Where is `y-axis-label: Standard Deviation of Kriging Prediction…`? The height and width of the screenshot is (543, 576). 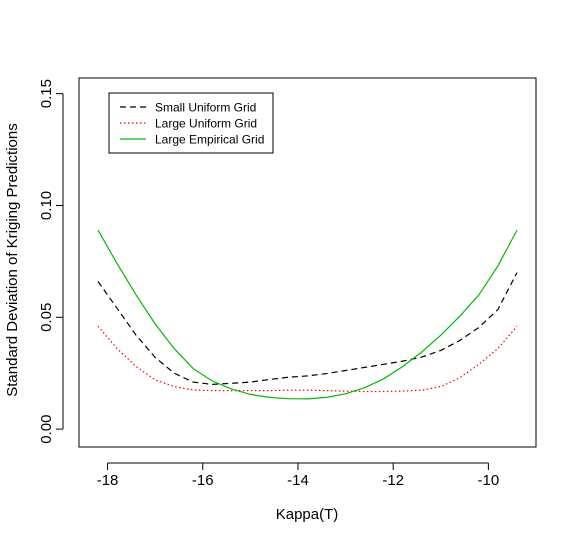
y-axis-label: Standard Deviation of Kriging Prediction… is located at coordinates (12, 260).